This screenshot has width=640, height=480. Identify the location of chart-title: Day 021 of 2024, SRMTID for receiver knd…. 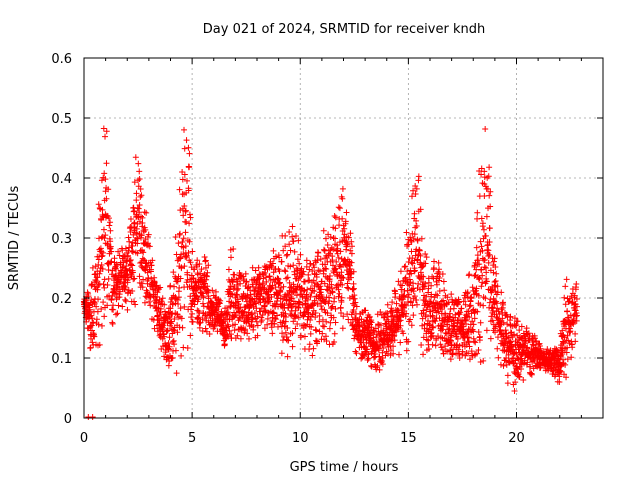
(344, 29).